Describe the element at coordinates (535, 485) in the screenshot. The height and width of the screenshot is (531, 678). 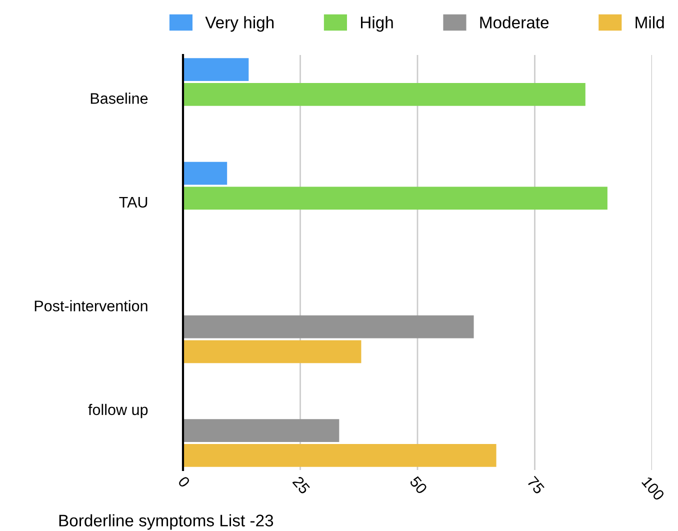
I see `x-tick-label: 75` at that location.